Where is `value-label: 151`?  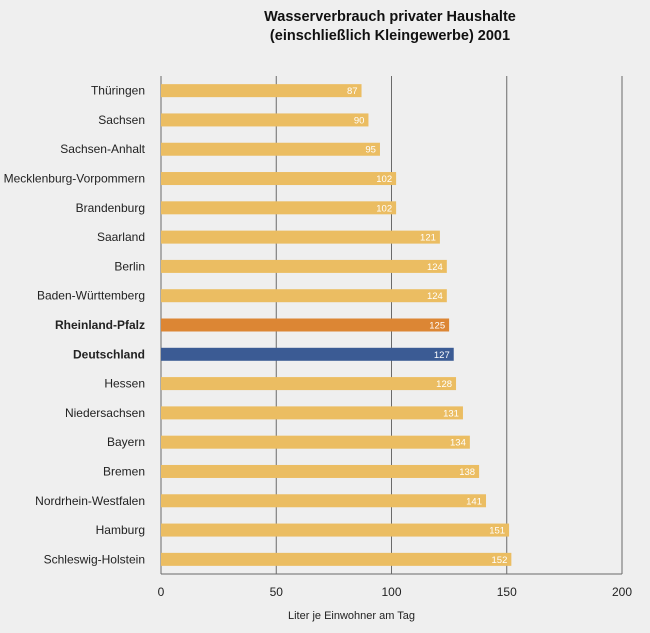 value-label: 151 is located at coordinates (497, 531).